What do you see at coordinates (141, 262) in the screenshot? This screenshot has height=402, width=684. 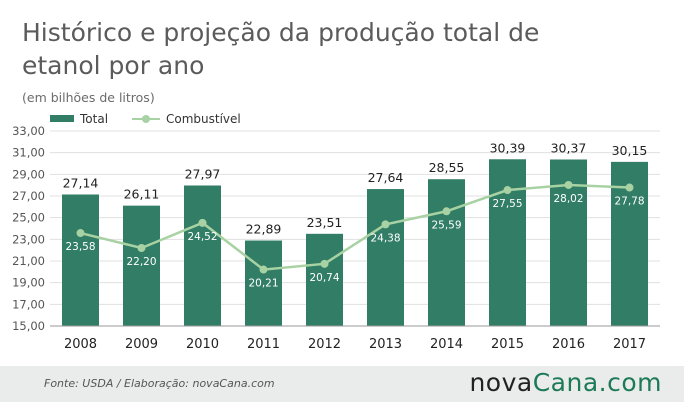 I see `line-value-label: 22,20` at bounding box center [141, 262].